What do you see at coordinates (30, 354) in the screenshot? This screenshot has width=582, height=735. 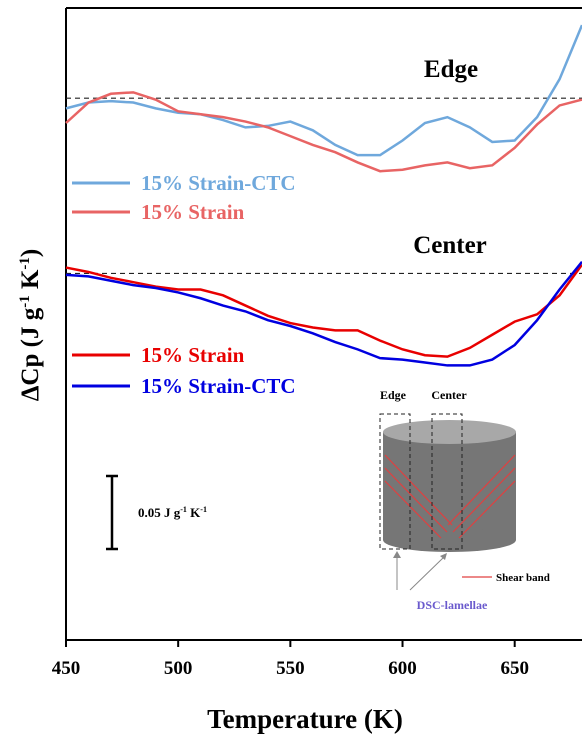 I see `y-title-part: ΔCp (J g` at bounding box center [30, 354].